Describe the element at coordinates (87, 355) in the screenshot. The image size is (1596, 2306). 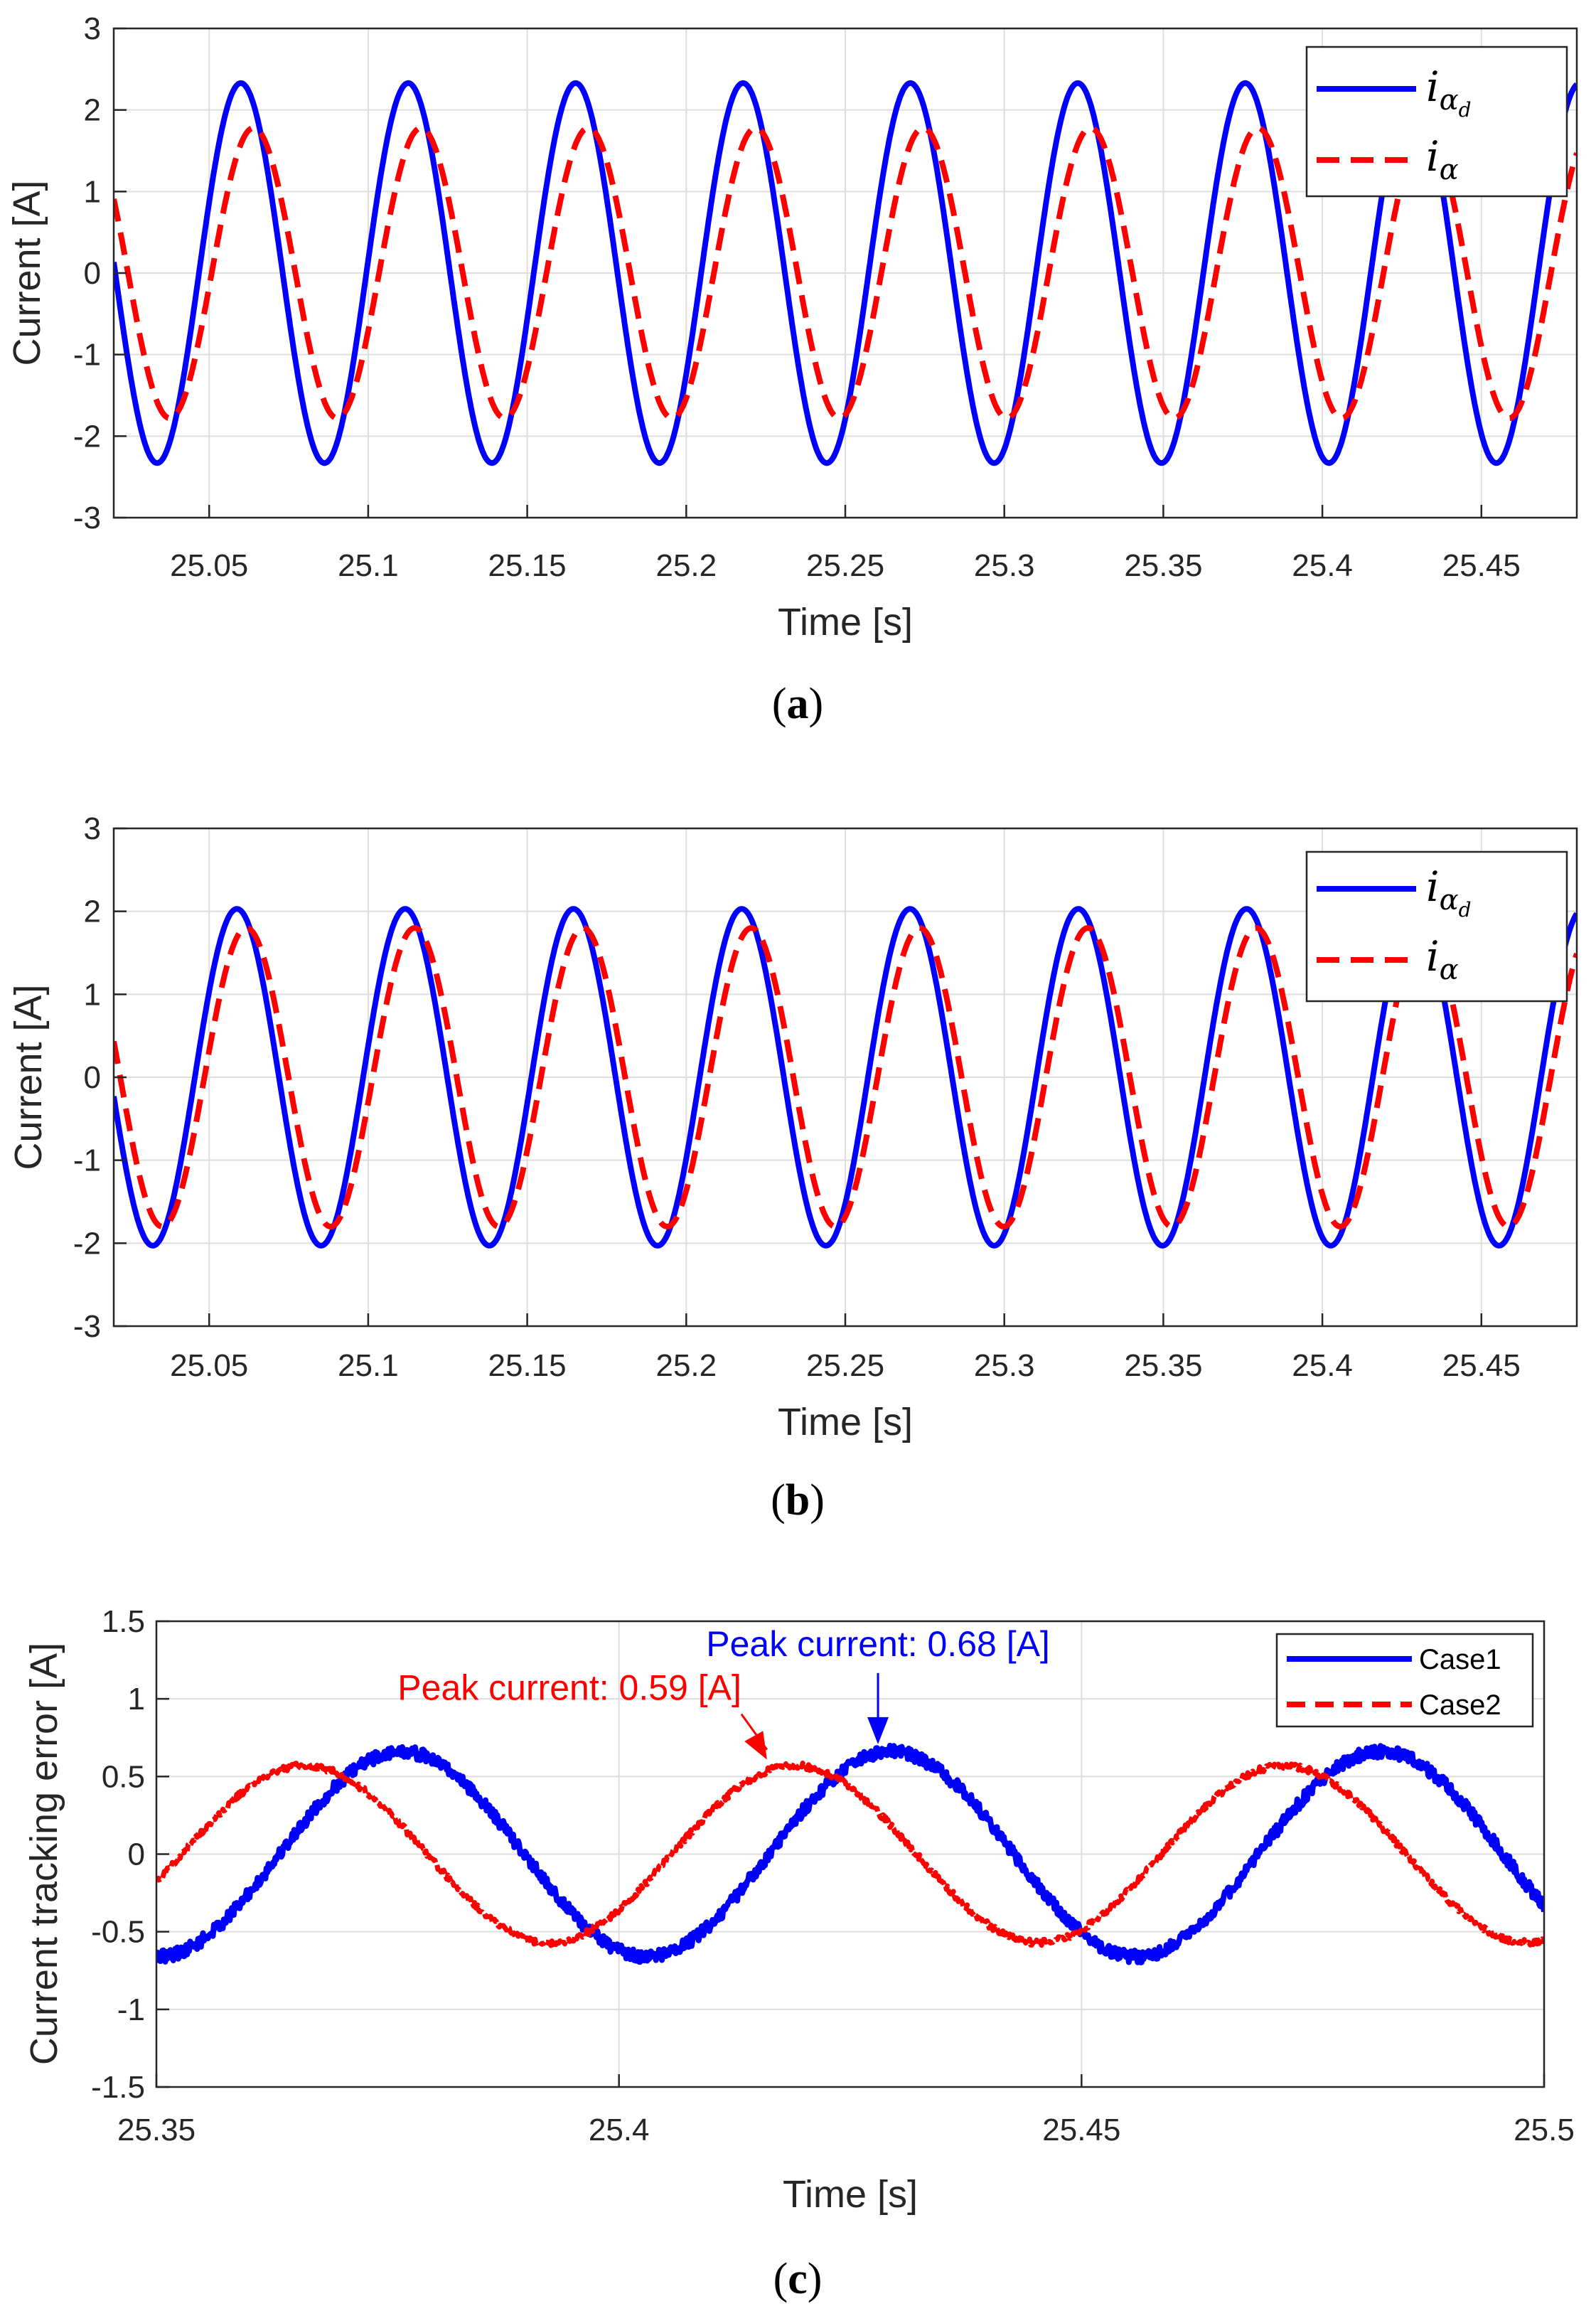
I see `panel-a-ytick-label: -1` at that location.